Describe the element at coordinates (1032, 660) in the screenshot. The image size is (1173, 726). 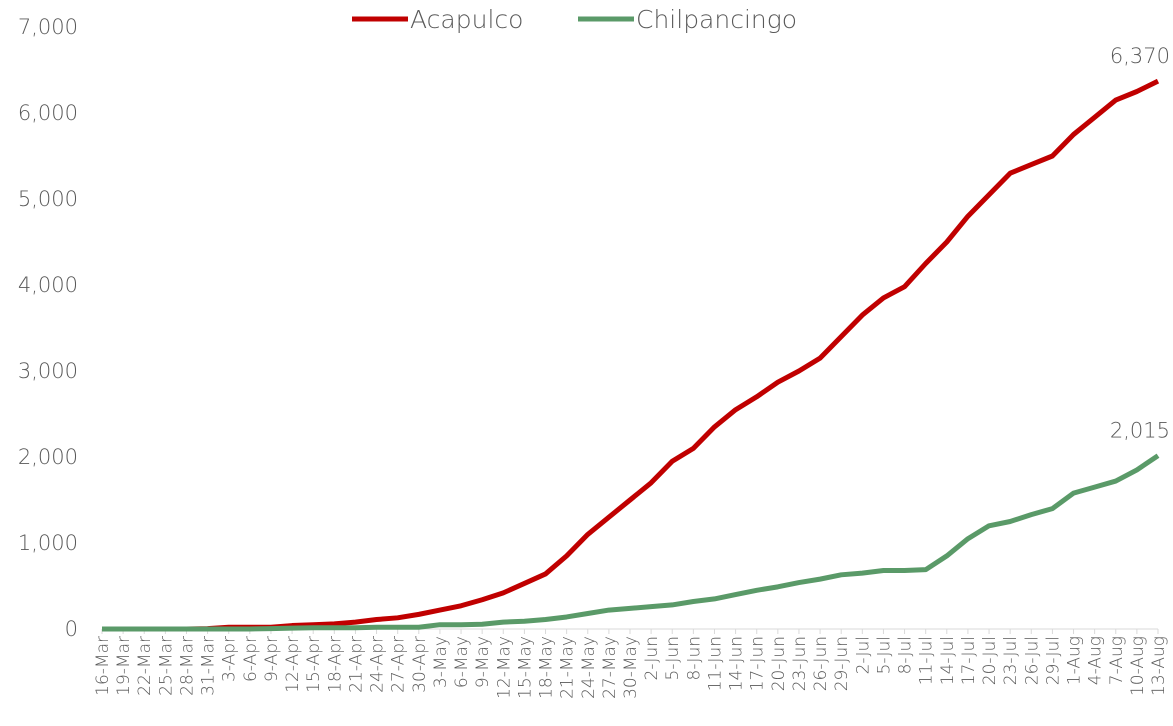
I see `x-tick-label: 26-Jul` at that location.